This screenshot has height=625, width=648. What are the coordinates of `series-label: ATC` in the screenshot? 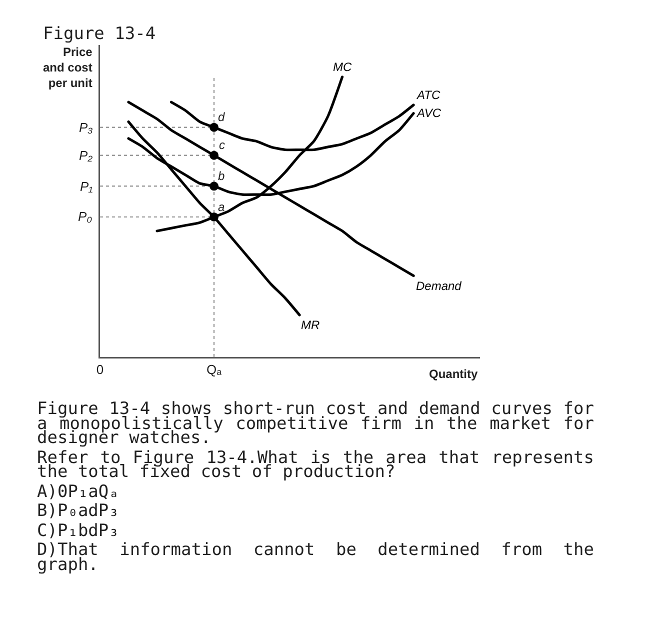 It's located at (428, 95).